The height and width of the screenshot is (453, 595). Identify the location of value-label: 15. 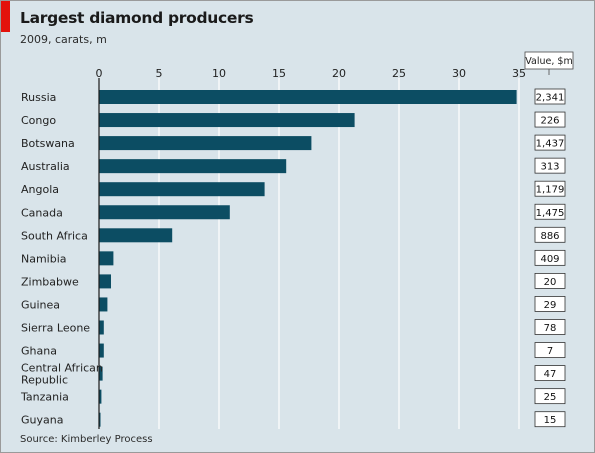
(550, 420).